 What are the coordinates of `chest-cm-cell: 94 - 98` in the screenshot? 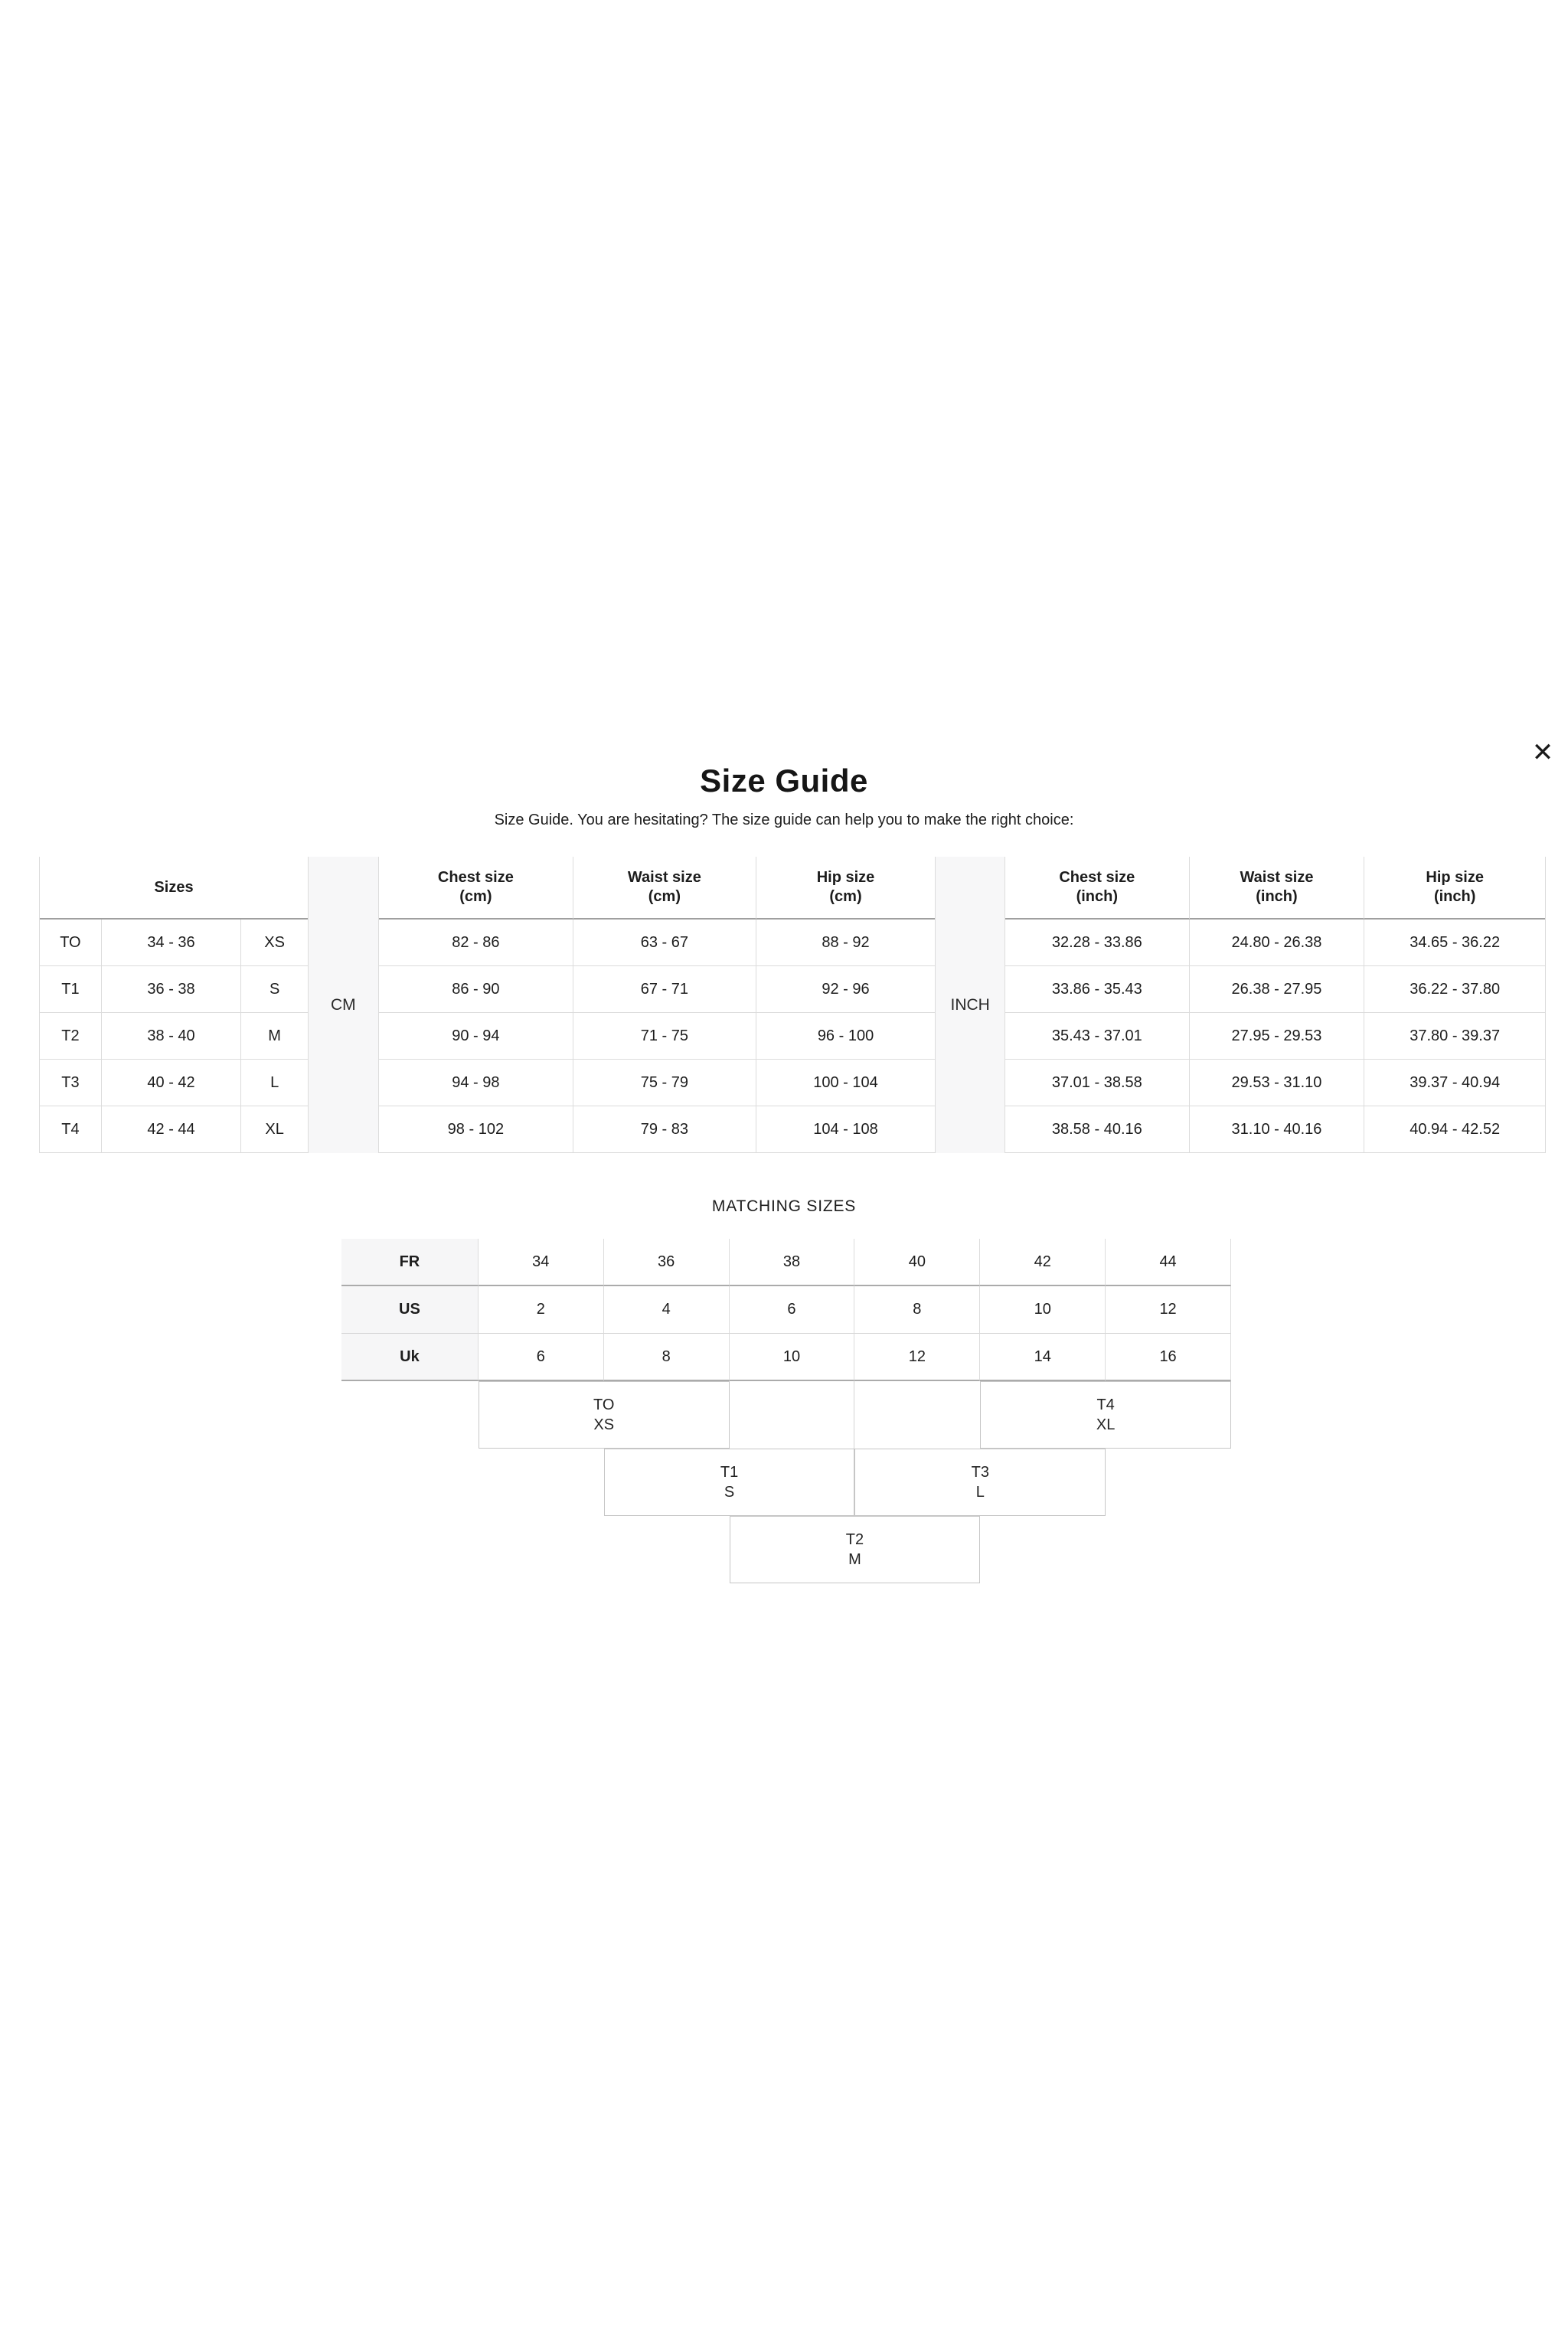 It's located at (476, 1083).